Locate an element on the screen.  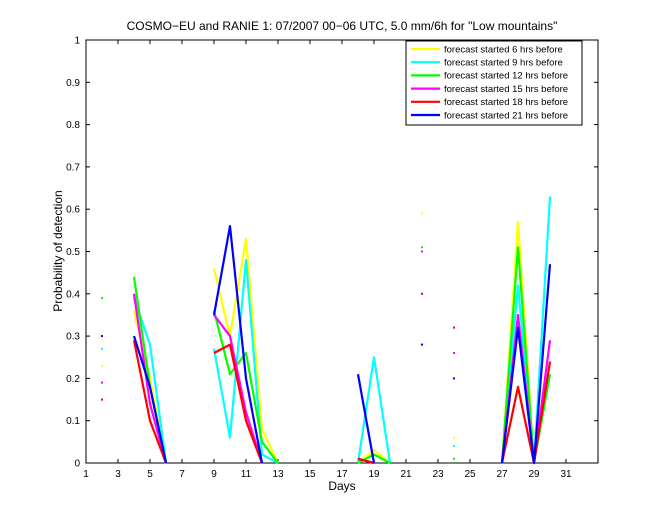
legend-label: forecast started 21 hrs before is located at coordinates (506, 115).